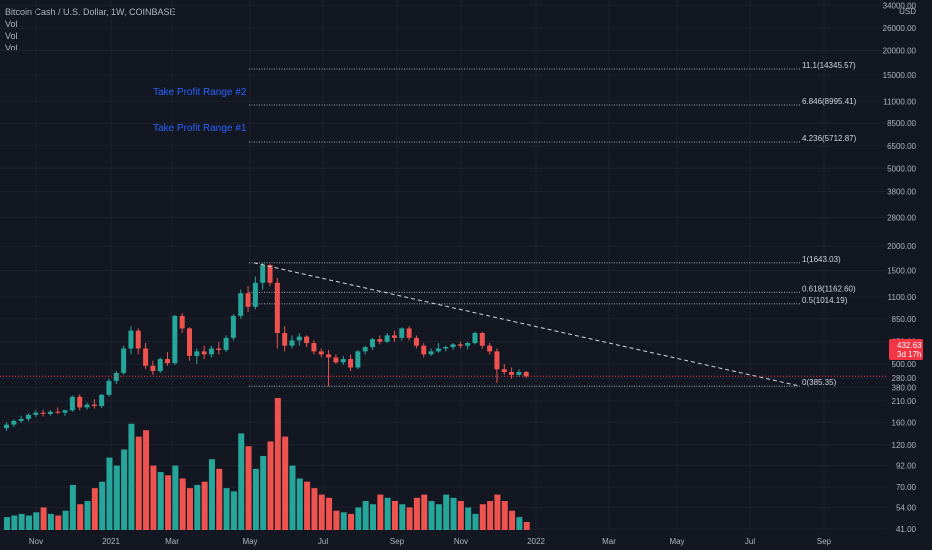 Image resolution: width=932 pixels, height=550 pixels. Describe the element at coordinates (909, 354) in the screenshot. I see `price-tag-countdown: 3d 17h` at that location.